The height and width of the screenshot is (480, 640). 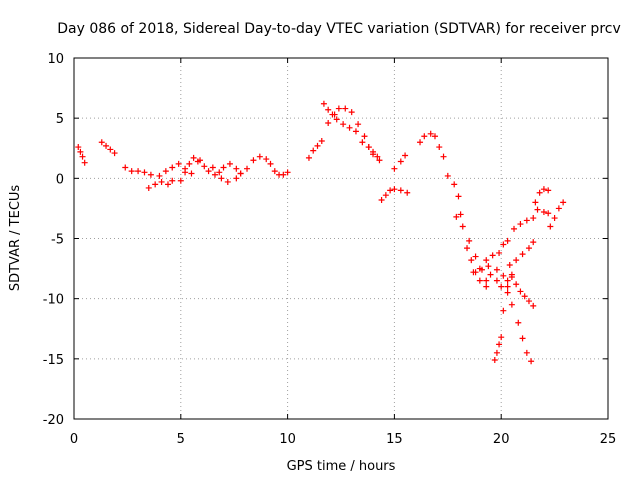 I want to click on series-seg29, so click(x=521, y=253).